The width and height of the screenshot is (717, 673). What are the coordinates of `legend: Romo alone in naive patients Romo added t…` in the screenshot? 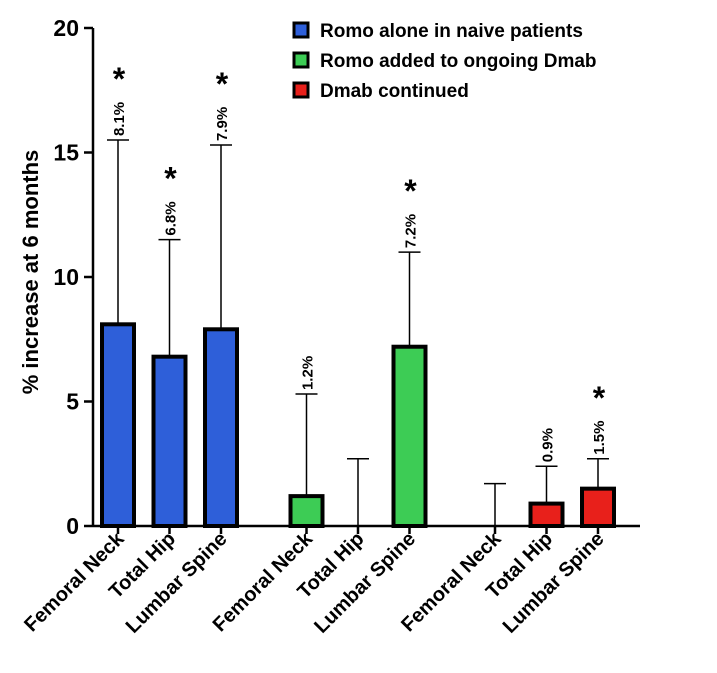 It's located at (444, 61).